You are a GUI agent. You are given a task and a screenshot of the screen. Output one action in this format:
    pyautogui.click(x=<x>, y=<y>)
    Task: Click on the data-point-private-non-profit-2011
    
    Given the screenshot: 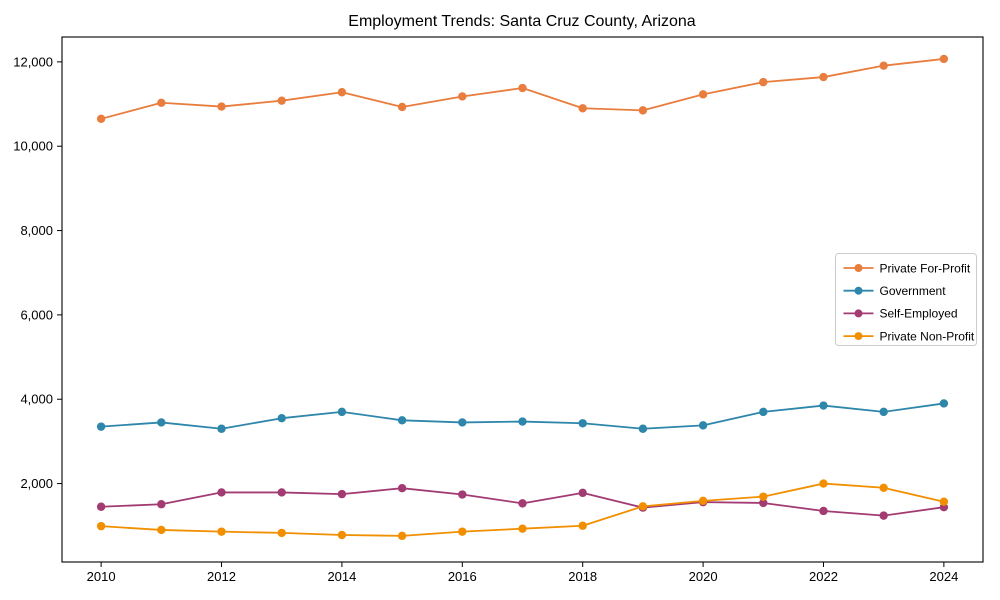 What is the action you would take?
    pyautogui.click(x=161, y=530)
    